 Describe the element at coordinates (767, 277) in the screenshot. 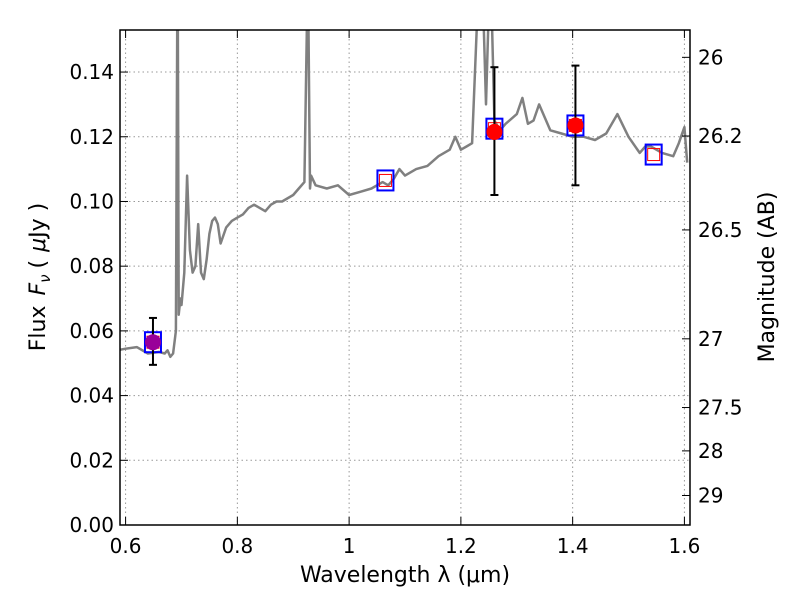

I see `y2-axis-label: Magnitude (AB)` at that location.